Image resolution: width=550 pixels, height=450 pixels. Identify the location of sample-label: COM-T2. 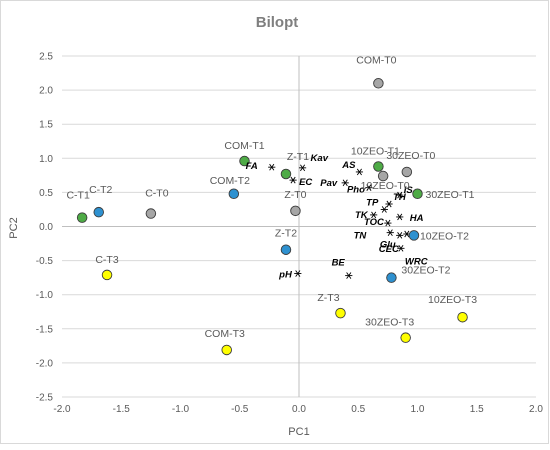
(230, 181).